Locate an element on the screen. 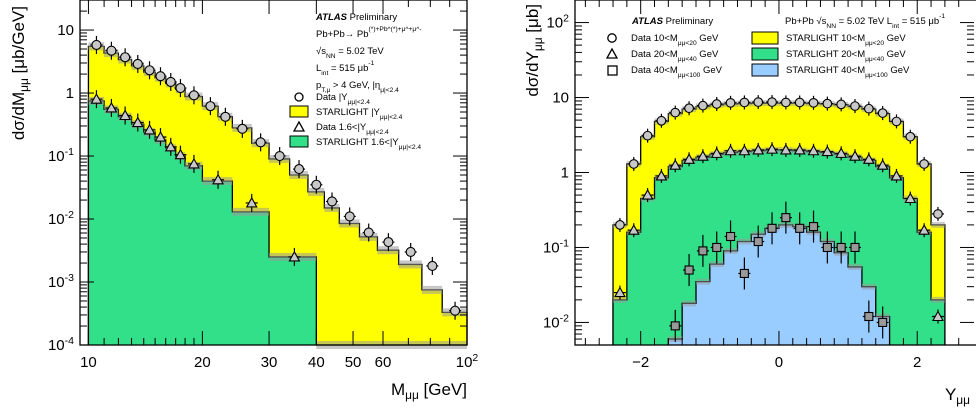 This screenshot has height=410, width=976. legend-title: ATLAS Preliminary is located at coordinates (356, 17).